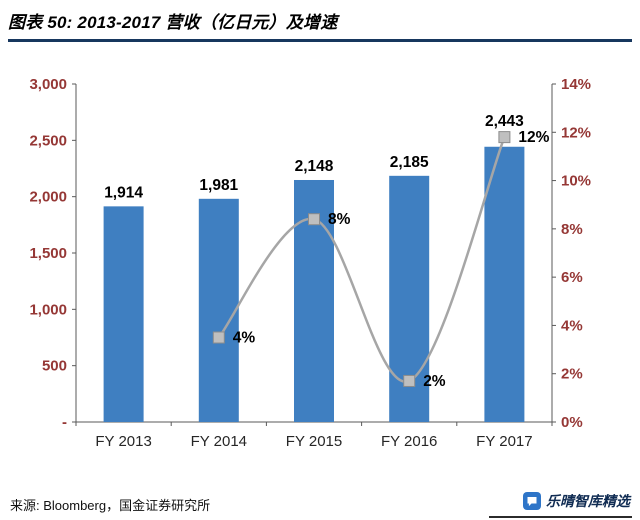 The image size is (640, 520). What do you see at coordinates (314, 166) in the screenshot?
I see `svg-text: 2,148` at bounding box center [314, 166].